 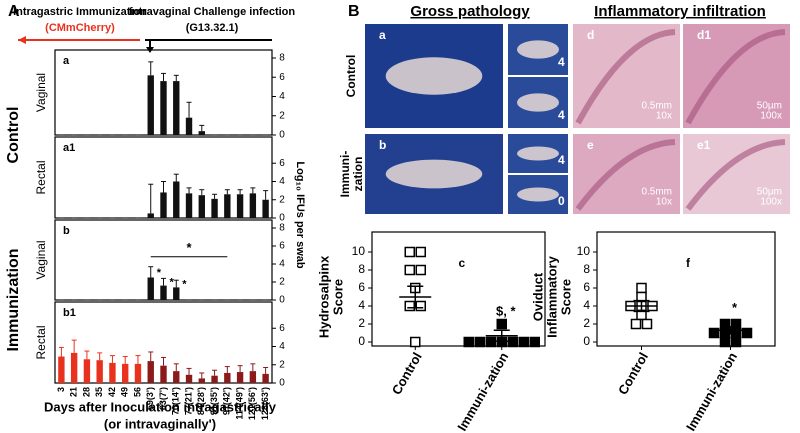 What do you see at coordinates (252, 403) in the screenshot?
I see `x-tick-label: 121(56')` at bounding box center [252, 403].